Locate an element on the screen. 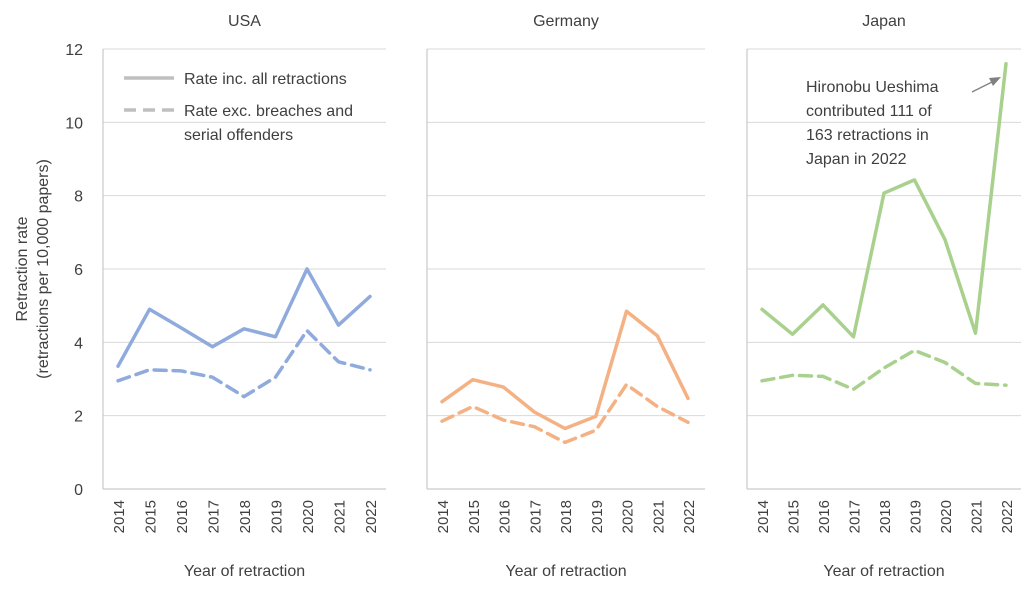 This screenshot has width=1024, height=599. y-tick-label: 12 is located at coordinates (74, 50).